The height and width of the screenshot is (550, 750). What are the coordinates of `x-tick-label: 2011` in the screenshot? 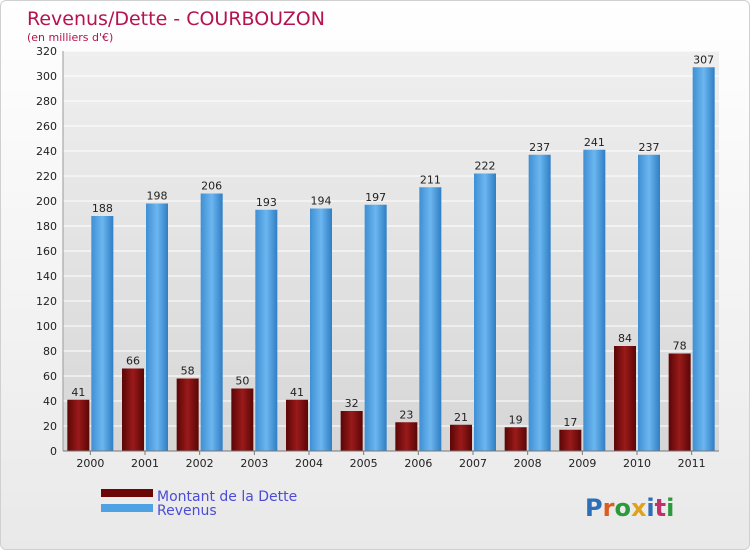 It's located at (692, 463).